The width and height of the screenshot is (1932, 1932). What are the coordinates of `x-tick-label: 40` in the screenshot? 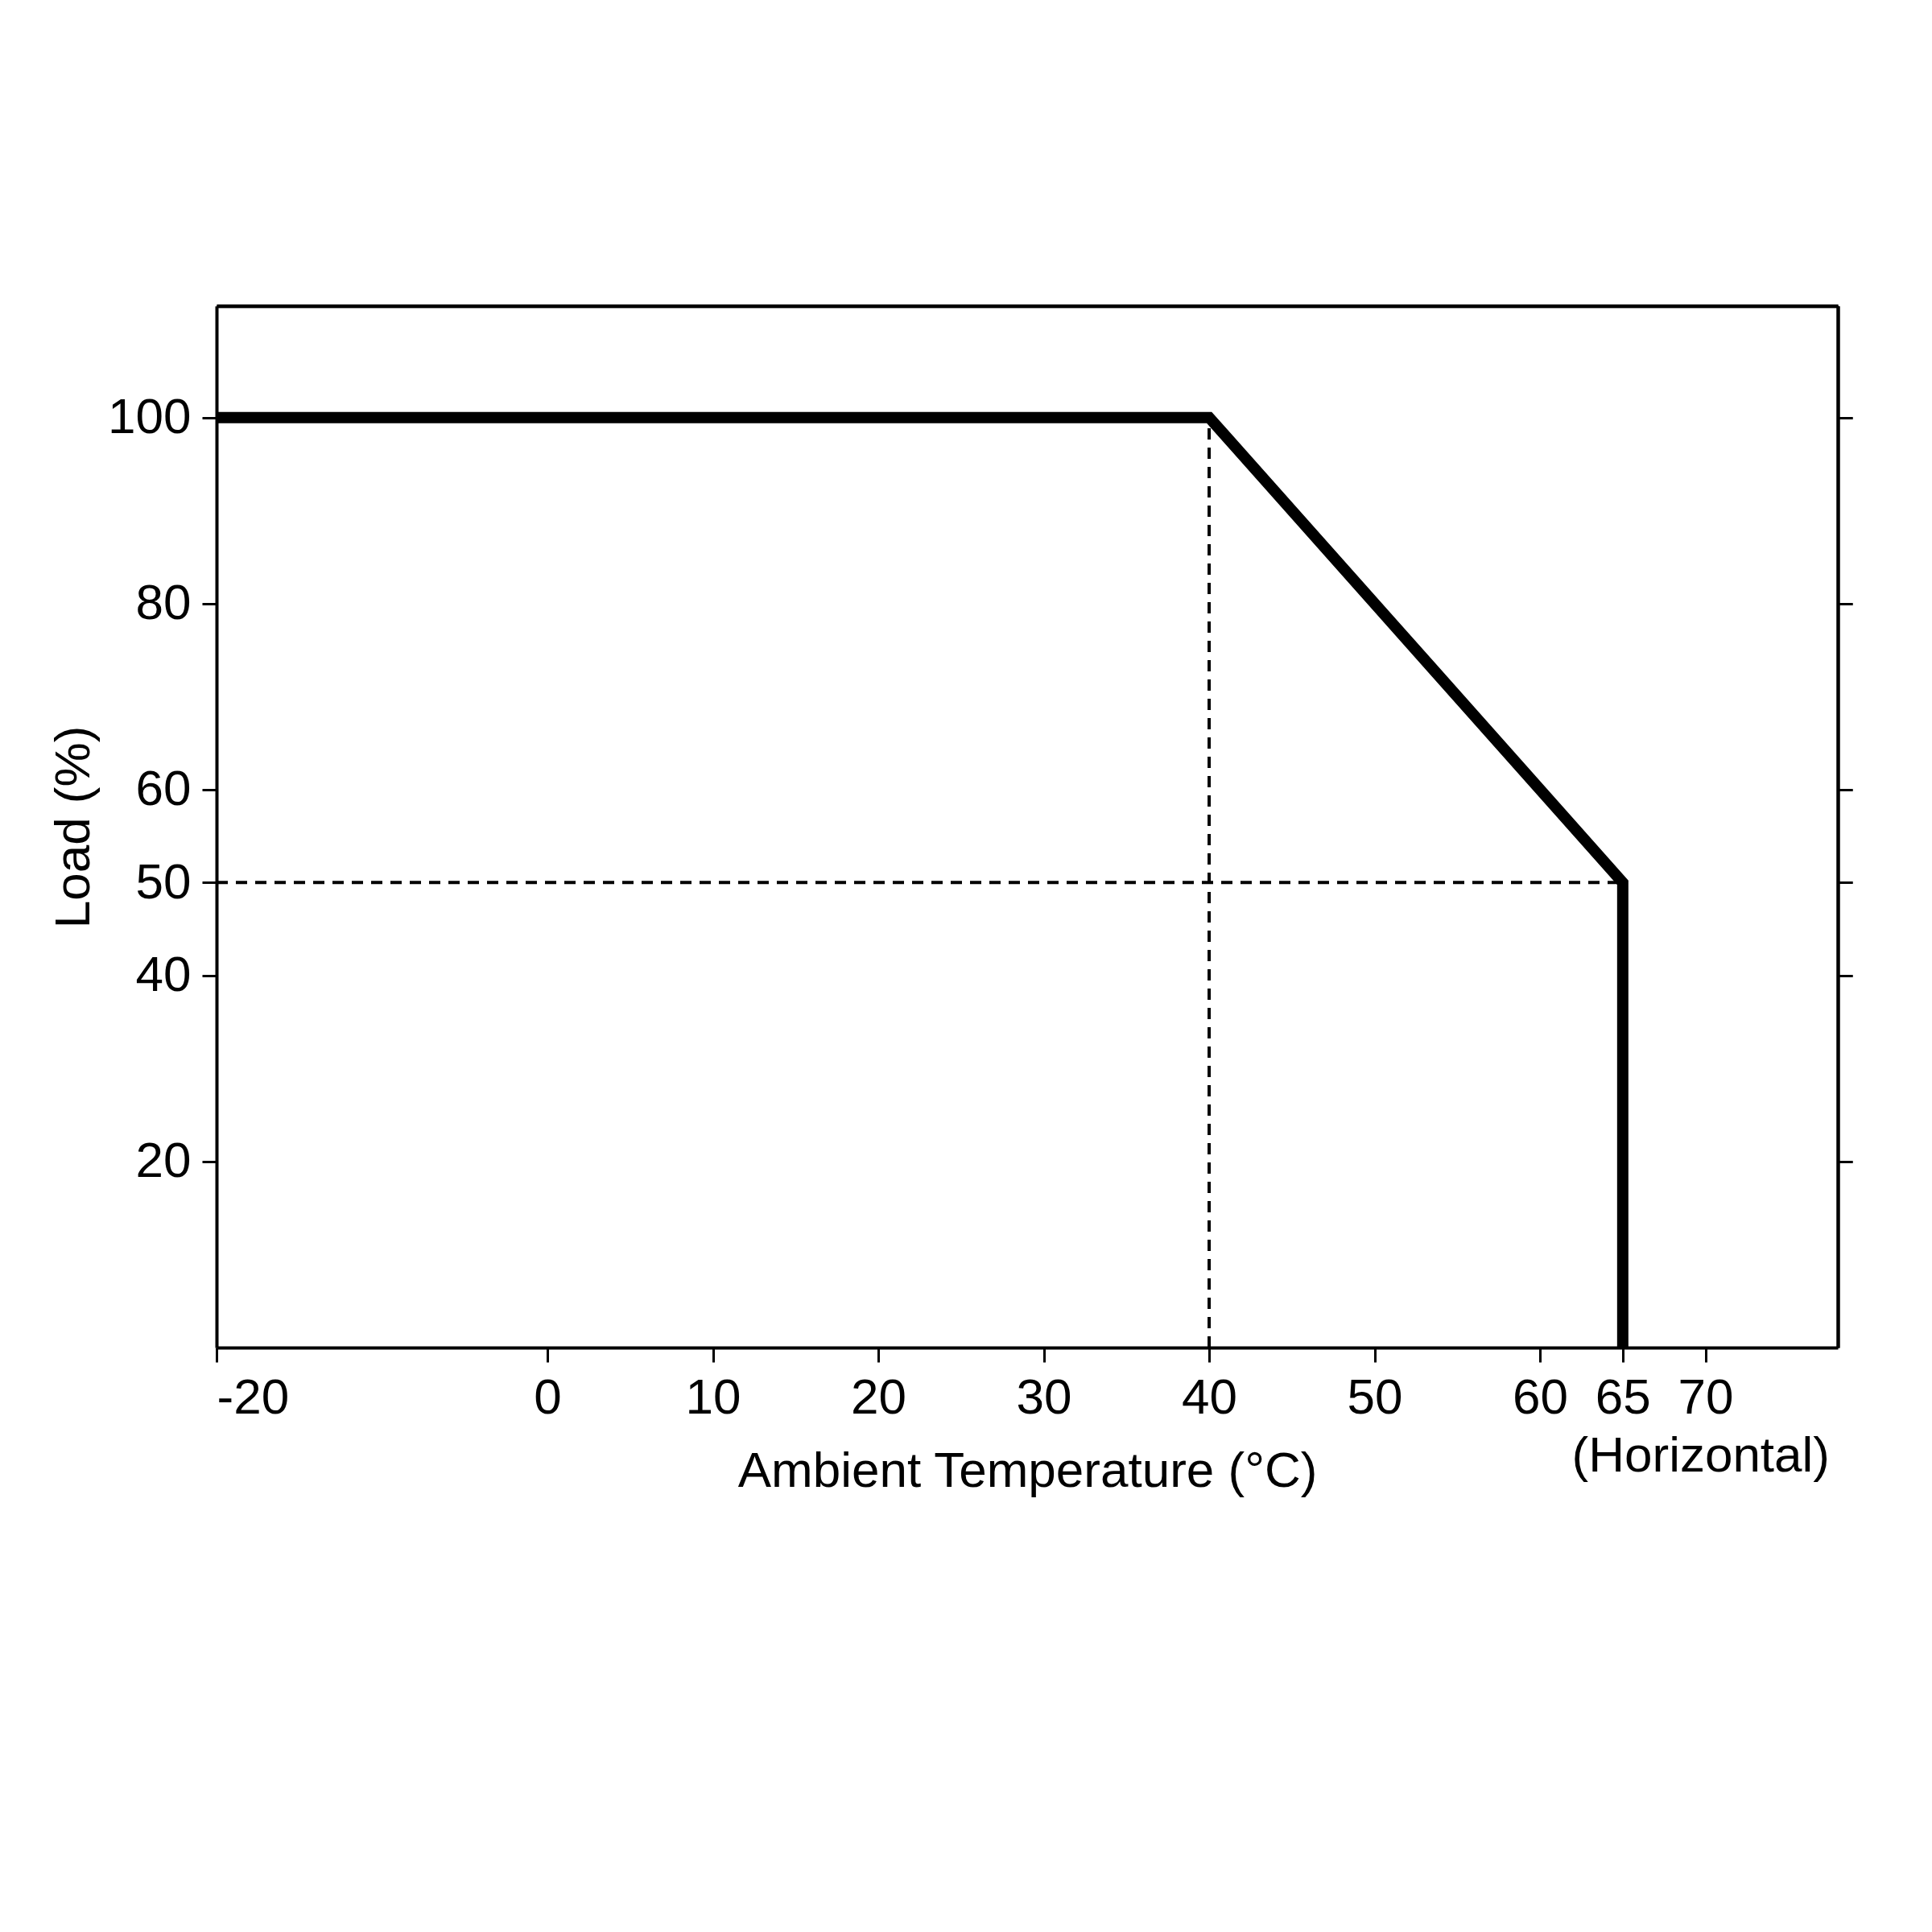 It's located at (1210, 1396).